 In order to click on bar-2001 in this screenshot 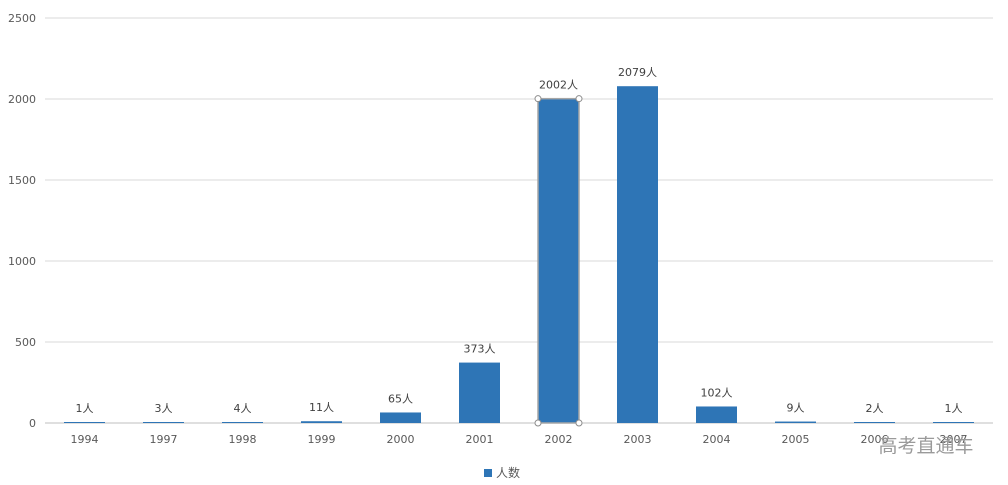, I will do `click(479, 392)`.